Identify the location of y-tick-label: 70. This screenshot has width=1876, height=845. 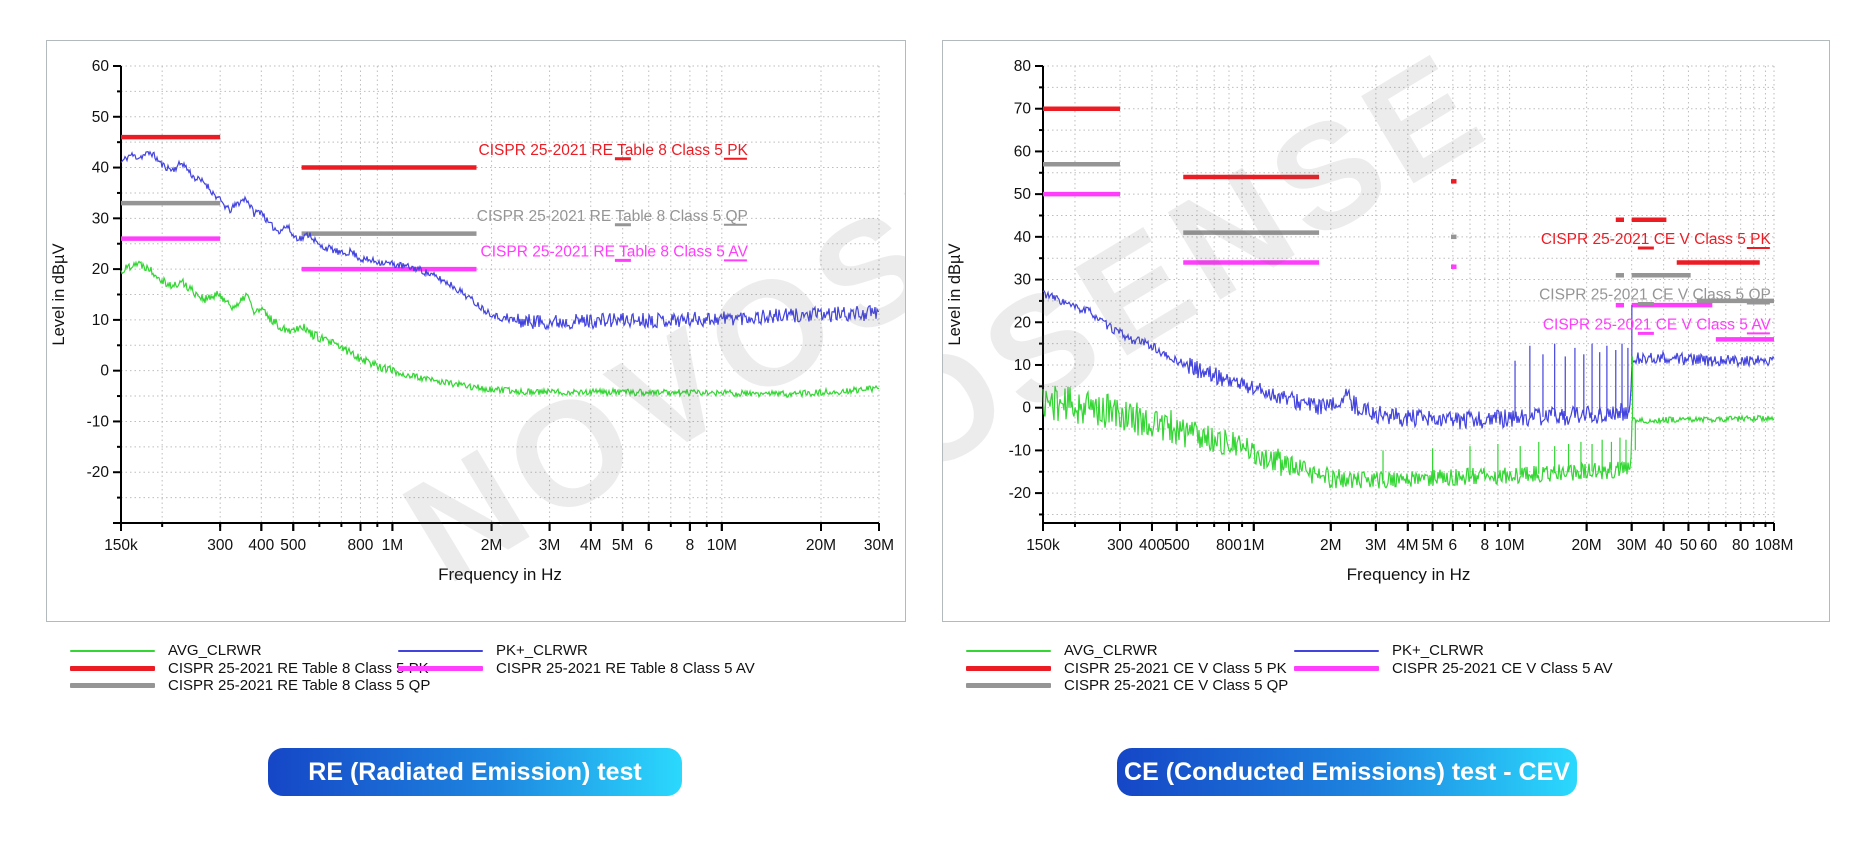
(1023, 109).